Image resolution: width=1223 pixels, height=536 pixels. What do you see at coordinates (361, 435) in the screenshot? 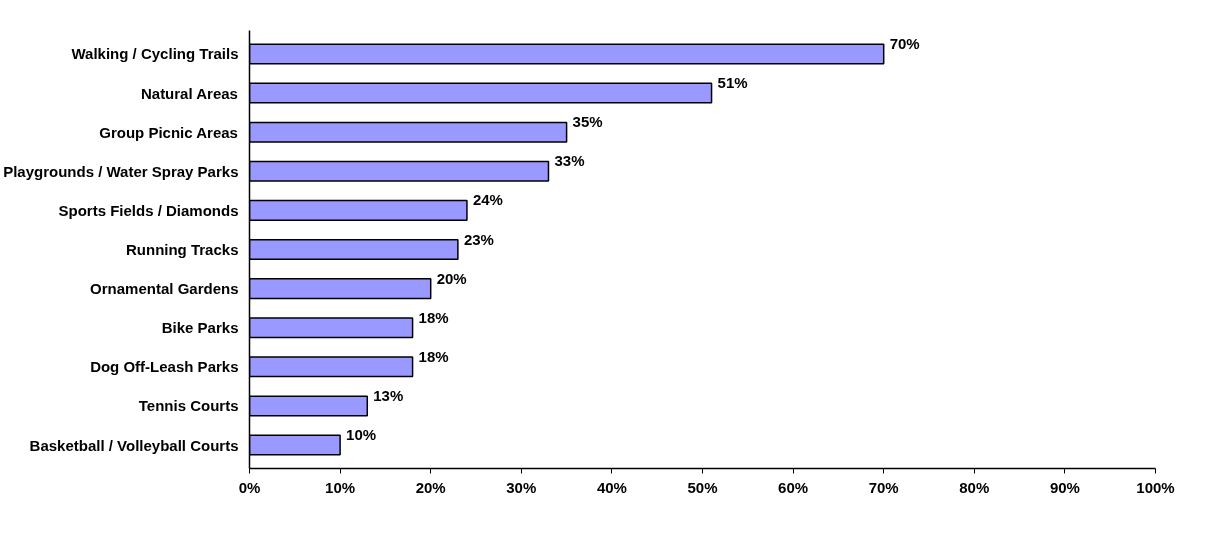
I see `data-label: 10%` at bounding box center [361, 435].